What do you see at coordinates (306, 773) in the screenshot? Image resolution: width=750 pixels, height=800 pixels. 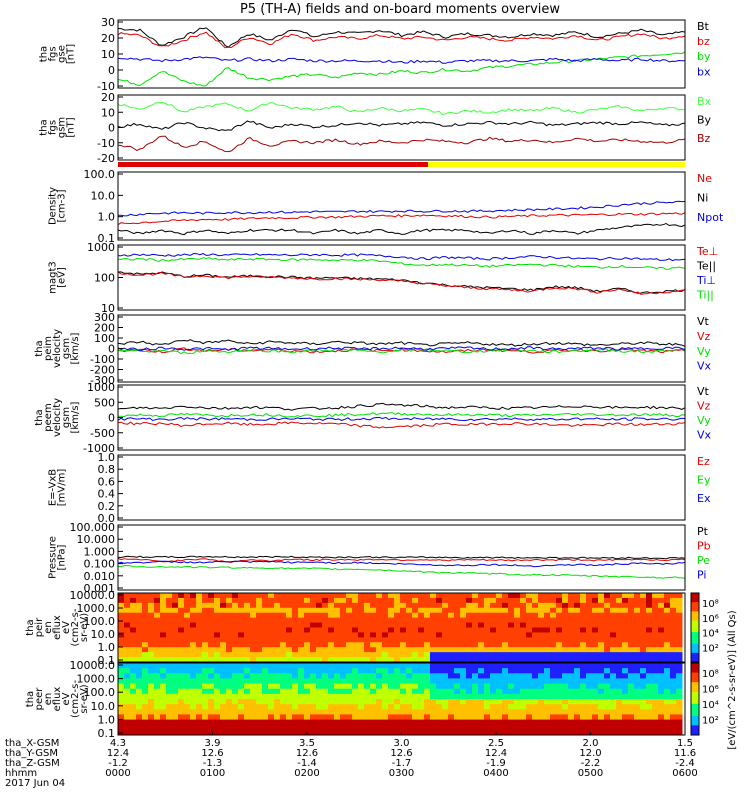 I see `xtick-hhmm: 0200` at bounding box center [306, 773].